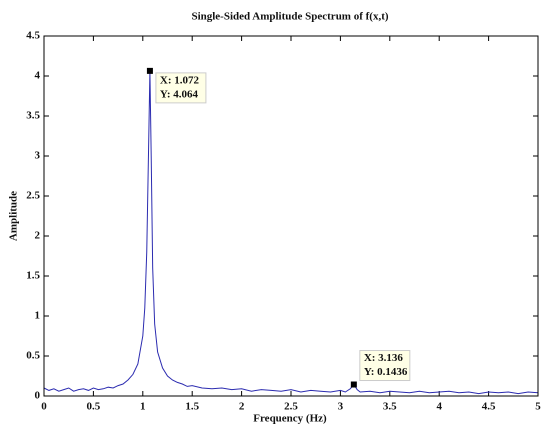 The image size is (544, 424). I want to click on y-tick-label: 1, so click(38, 316).